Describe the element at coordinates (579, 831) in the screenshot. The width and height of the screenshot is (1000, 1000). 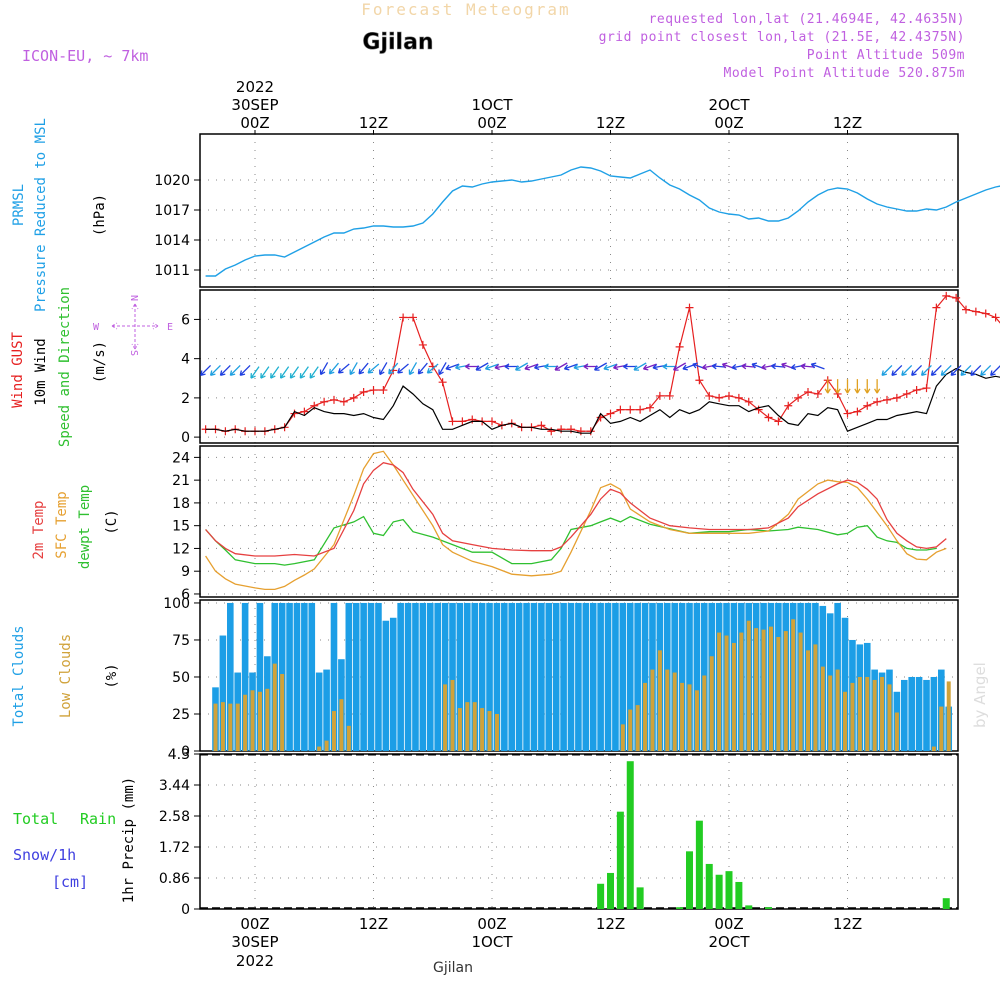
I see `panel-border` at that location.